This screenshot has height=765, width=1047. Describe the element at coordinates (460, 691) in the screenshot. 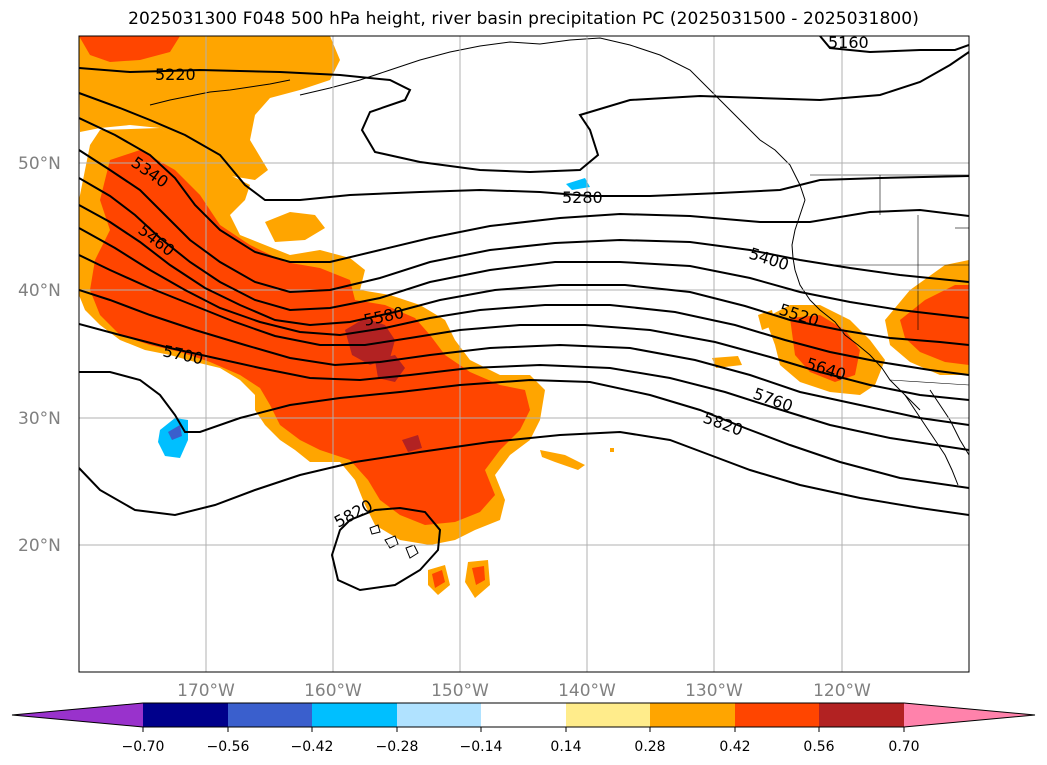

I see `lon-label-150w: 150°W` at that location.